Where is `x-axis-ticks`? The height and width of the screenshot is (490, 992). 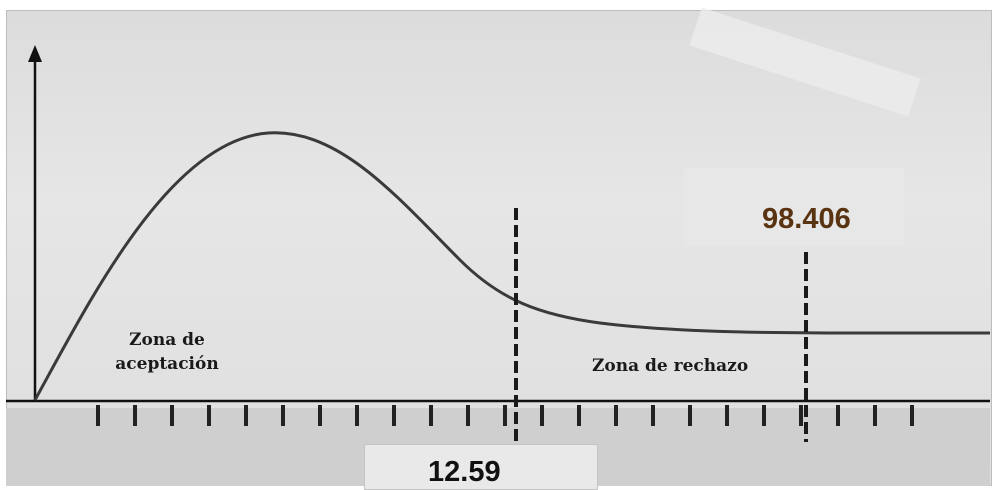 x-axis-ticks is located at coordinates (505, 415).